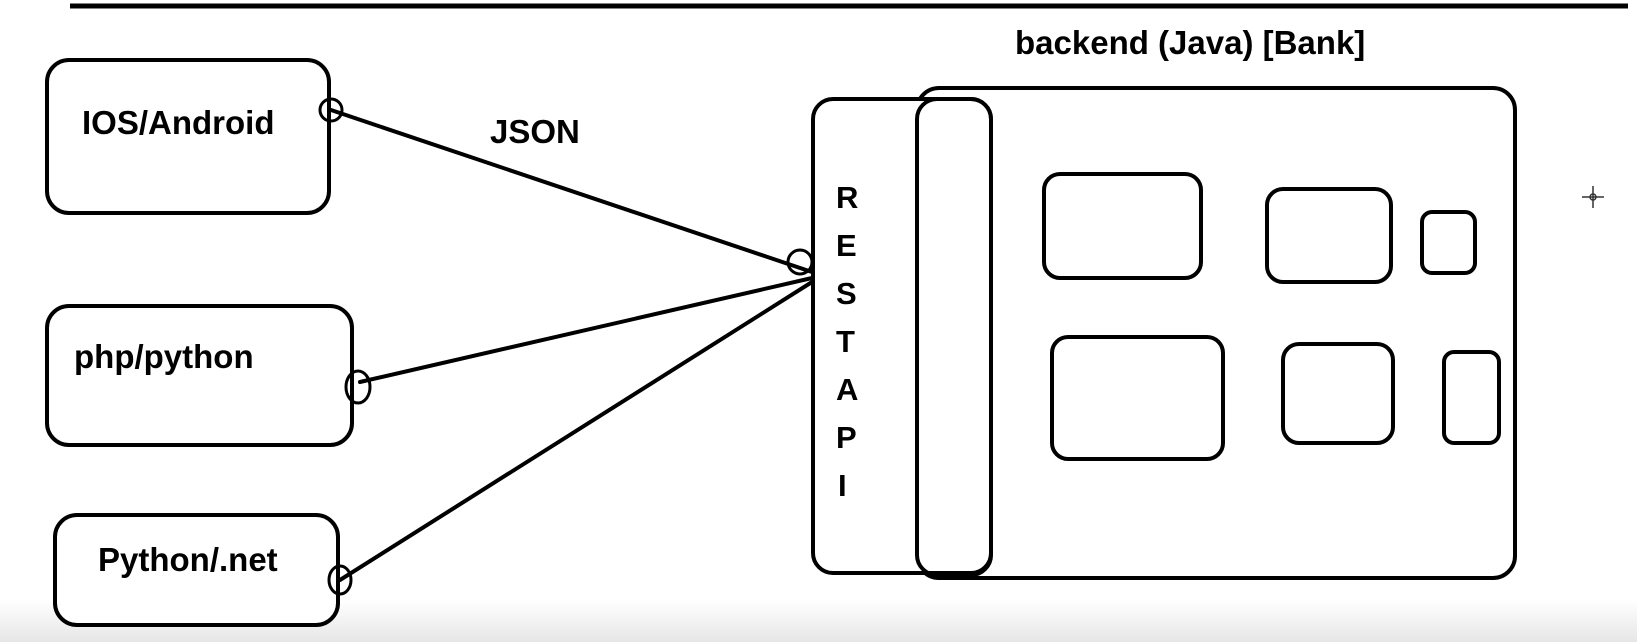 Image resolution: width=1637 pixels, height=642 pixels. What do you see at coordinates (846, 245) in the screenshot?
I see `api-letter-e: E` at bounding box center [846, 245].